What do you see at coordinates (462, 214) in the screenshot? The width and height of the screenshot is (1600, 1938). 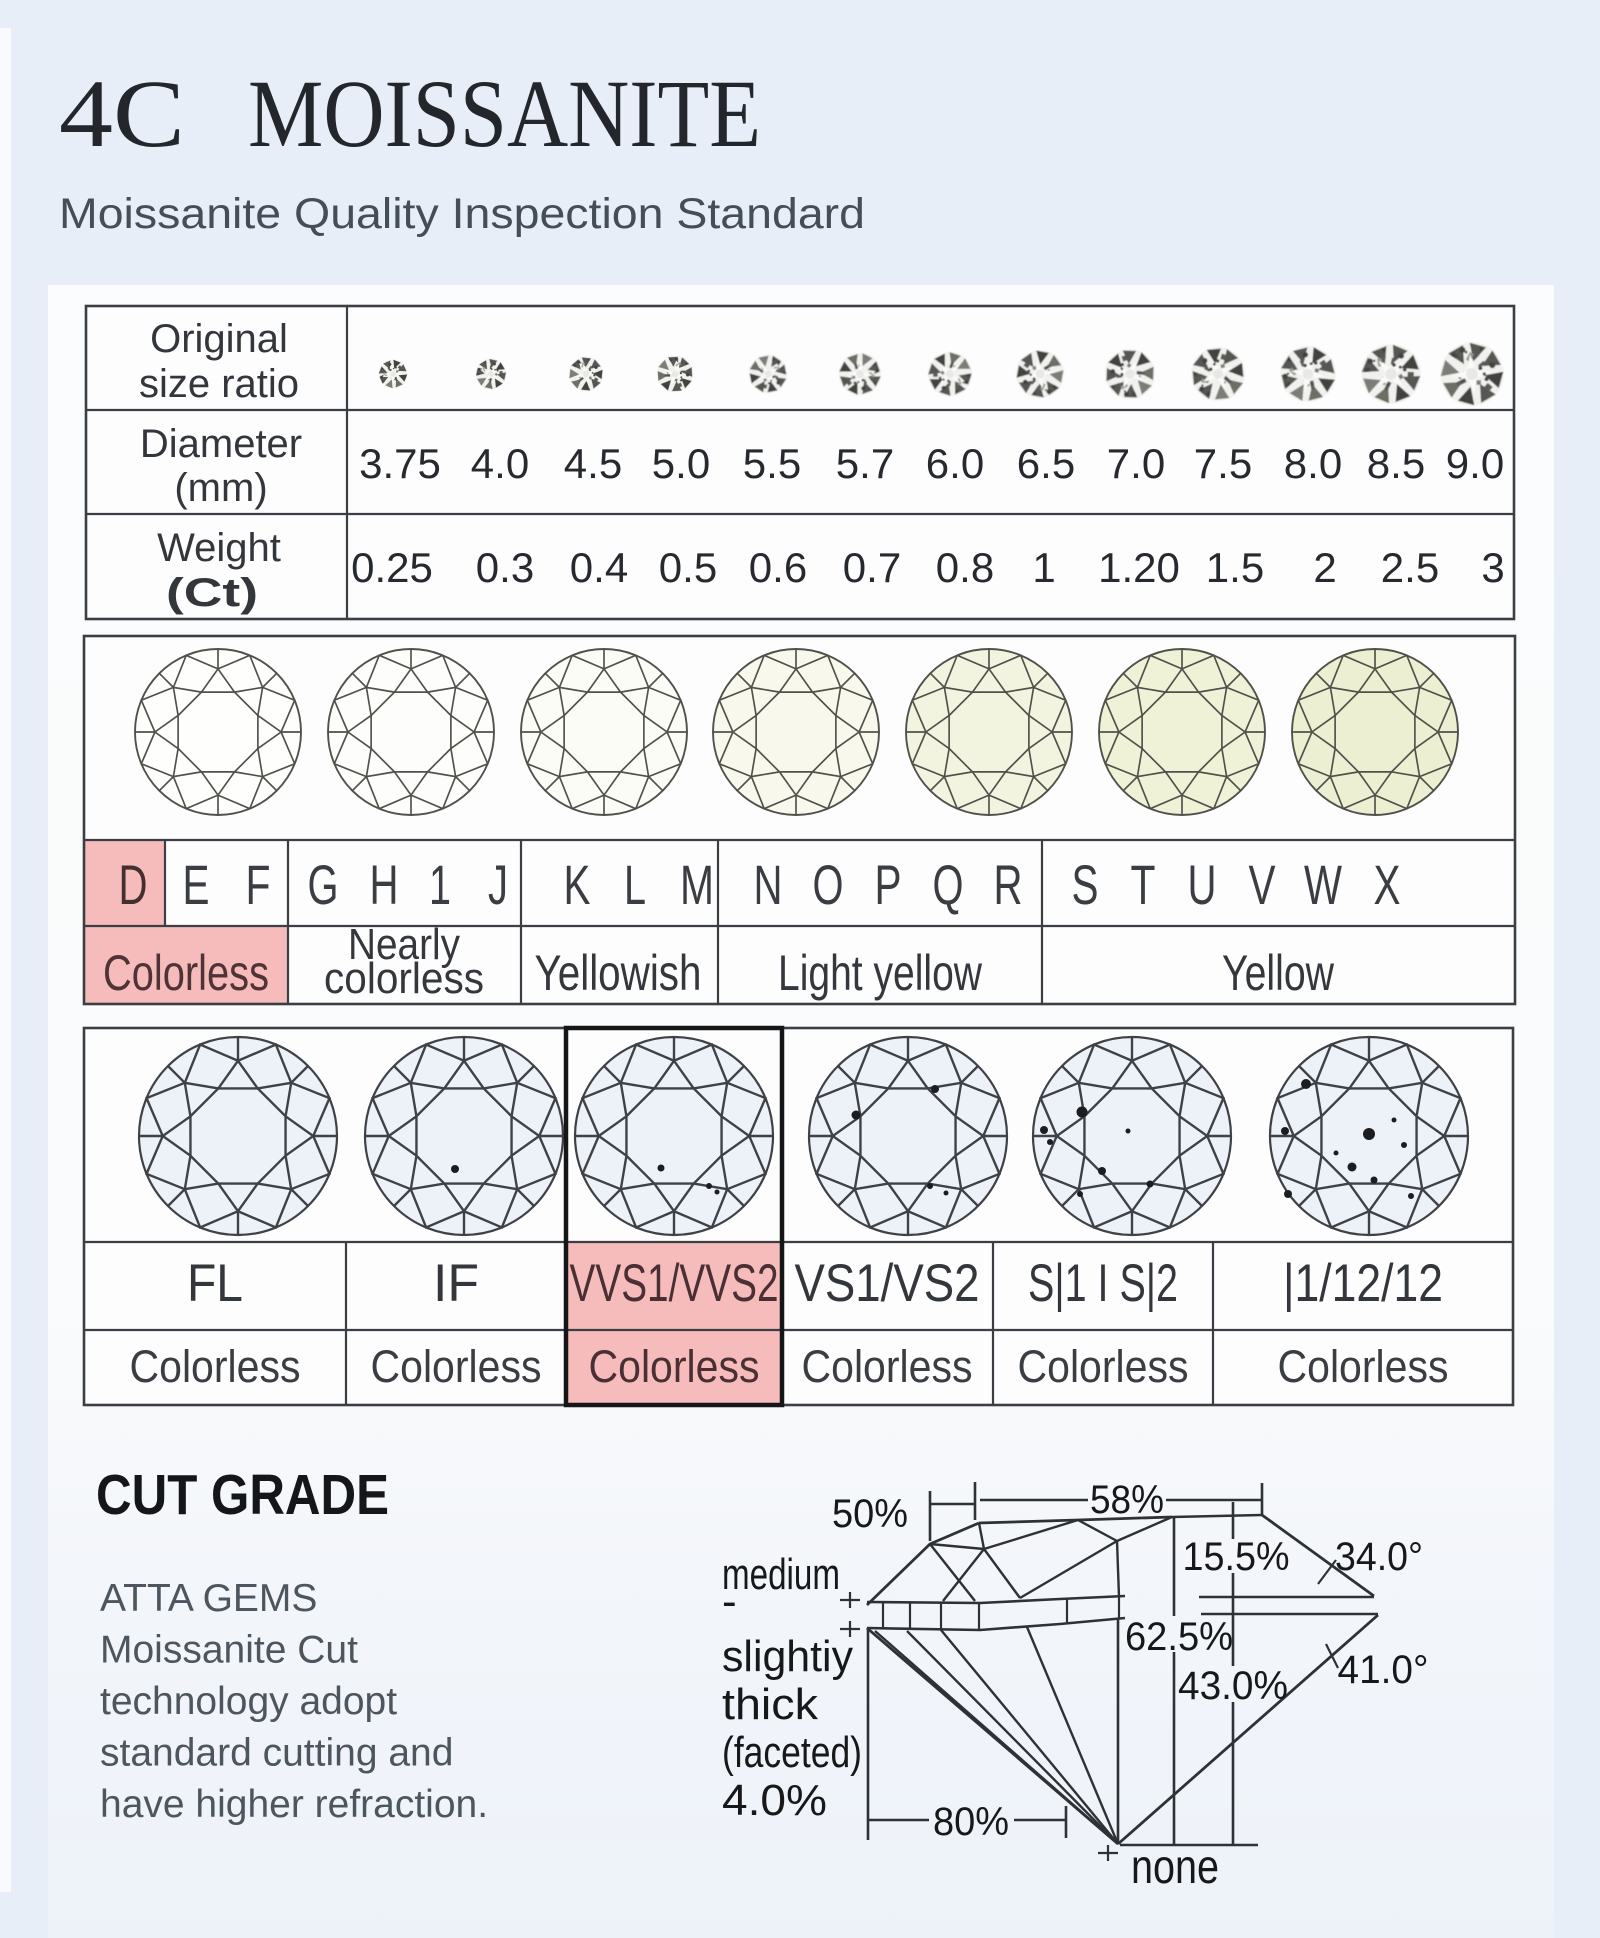 I see `svg-text:Moissanite Quality Inspection: Moissanite Quality Inspection Standard` at bounding box center [462, 214].